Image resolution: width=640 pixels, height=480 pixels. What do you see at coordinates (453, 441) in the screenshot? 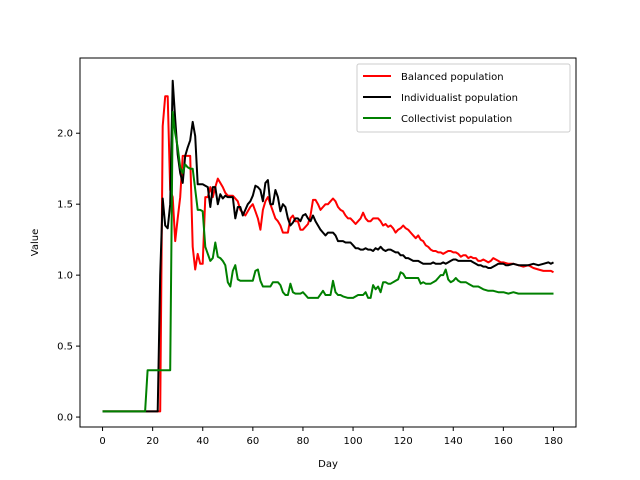
I see `x-tick-label: 140` at bounding box center [453, 441].